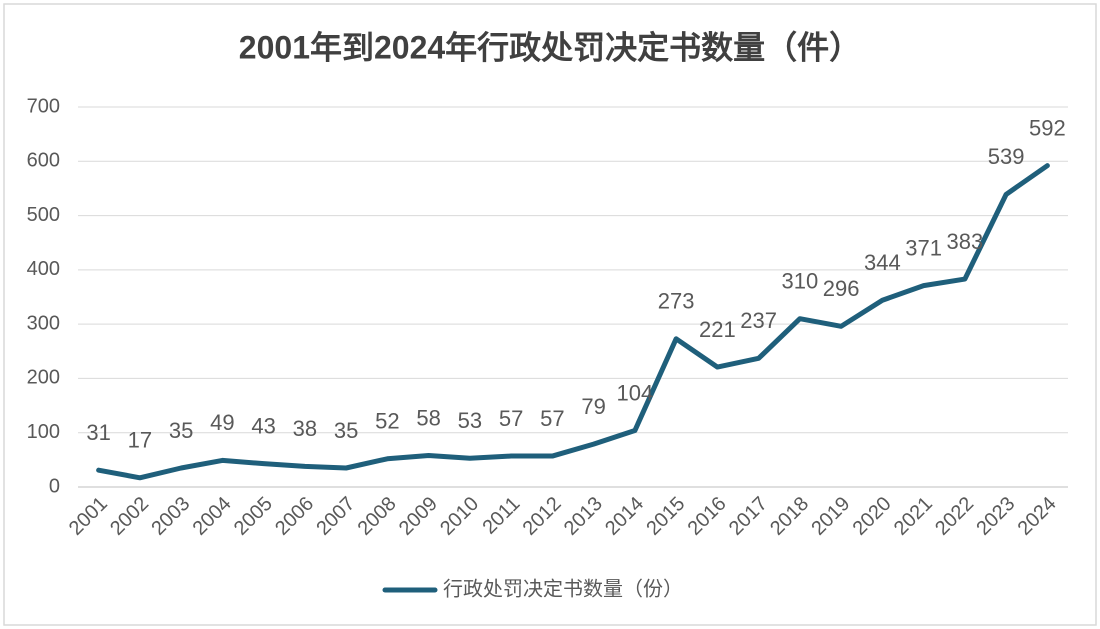  What do you see at coordinates (43, 269) in the screenshot?
I see `y-tick-label: 400` at bounding box center [43, 269].